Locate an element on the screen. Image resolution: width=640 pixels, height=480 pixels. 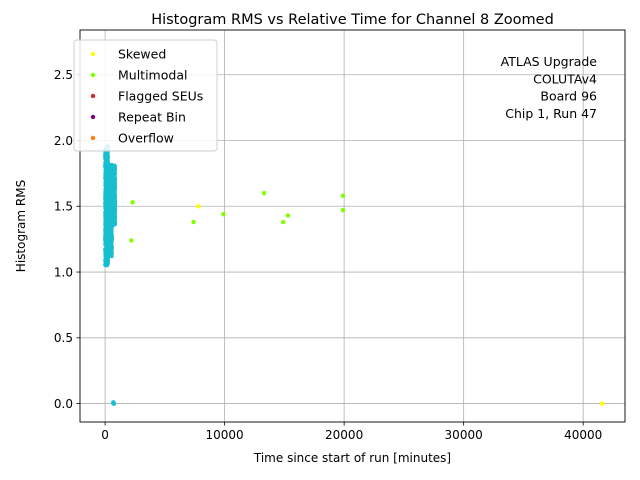
legend-box is located at coordinates (145, 95).